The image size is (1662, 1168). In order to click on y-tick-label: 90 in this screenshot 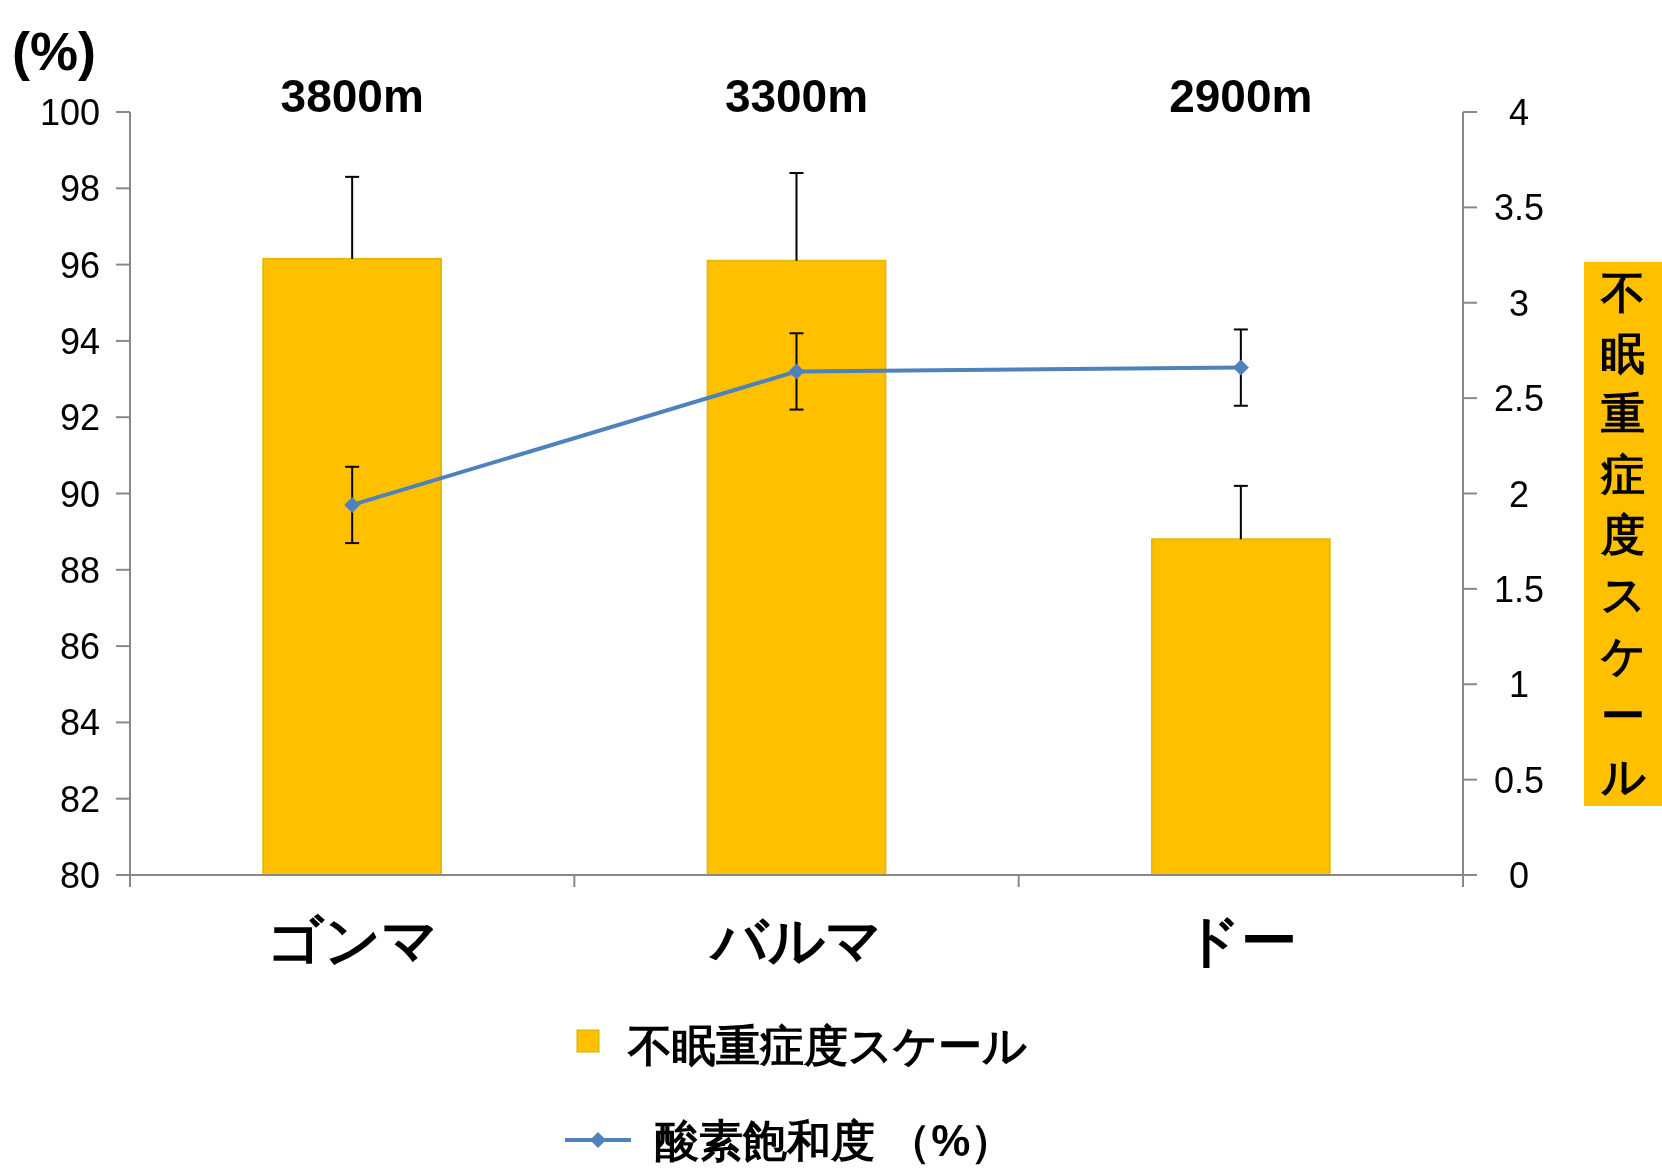, I will do `click(79, 494)`.